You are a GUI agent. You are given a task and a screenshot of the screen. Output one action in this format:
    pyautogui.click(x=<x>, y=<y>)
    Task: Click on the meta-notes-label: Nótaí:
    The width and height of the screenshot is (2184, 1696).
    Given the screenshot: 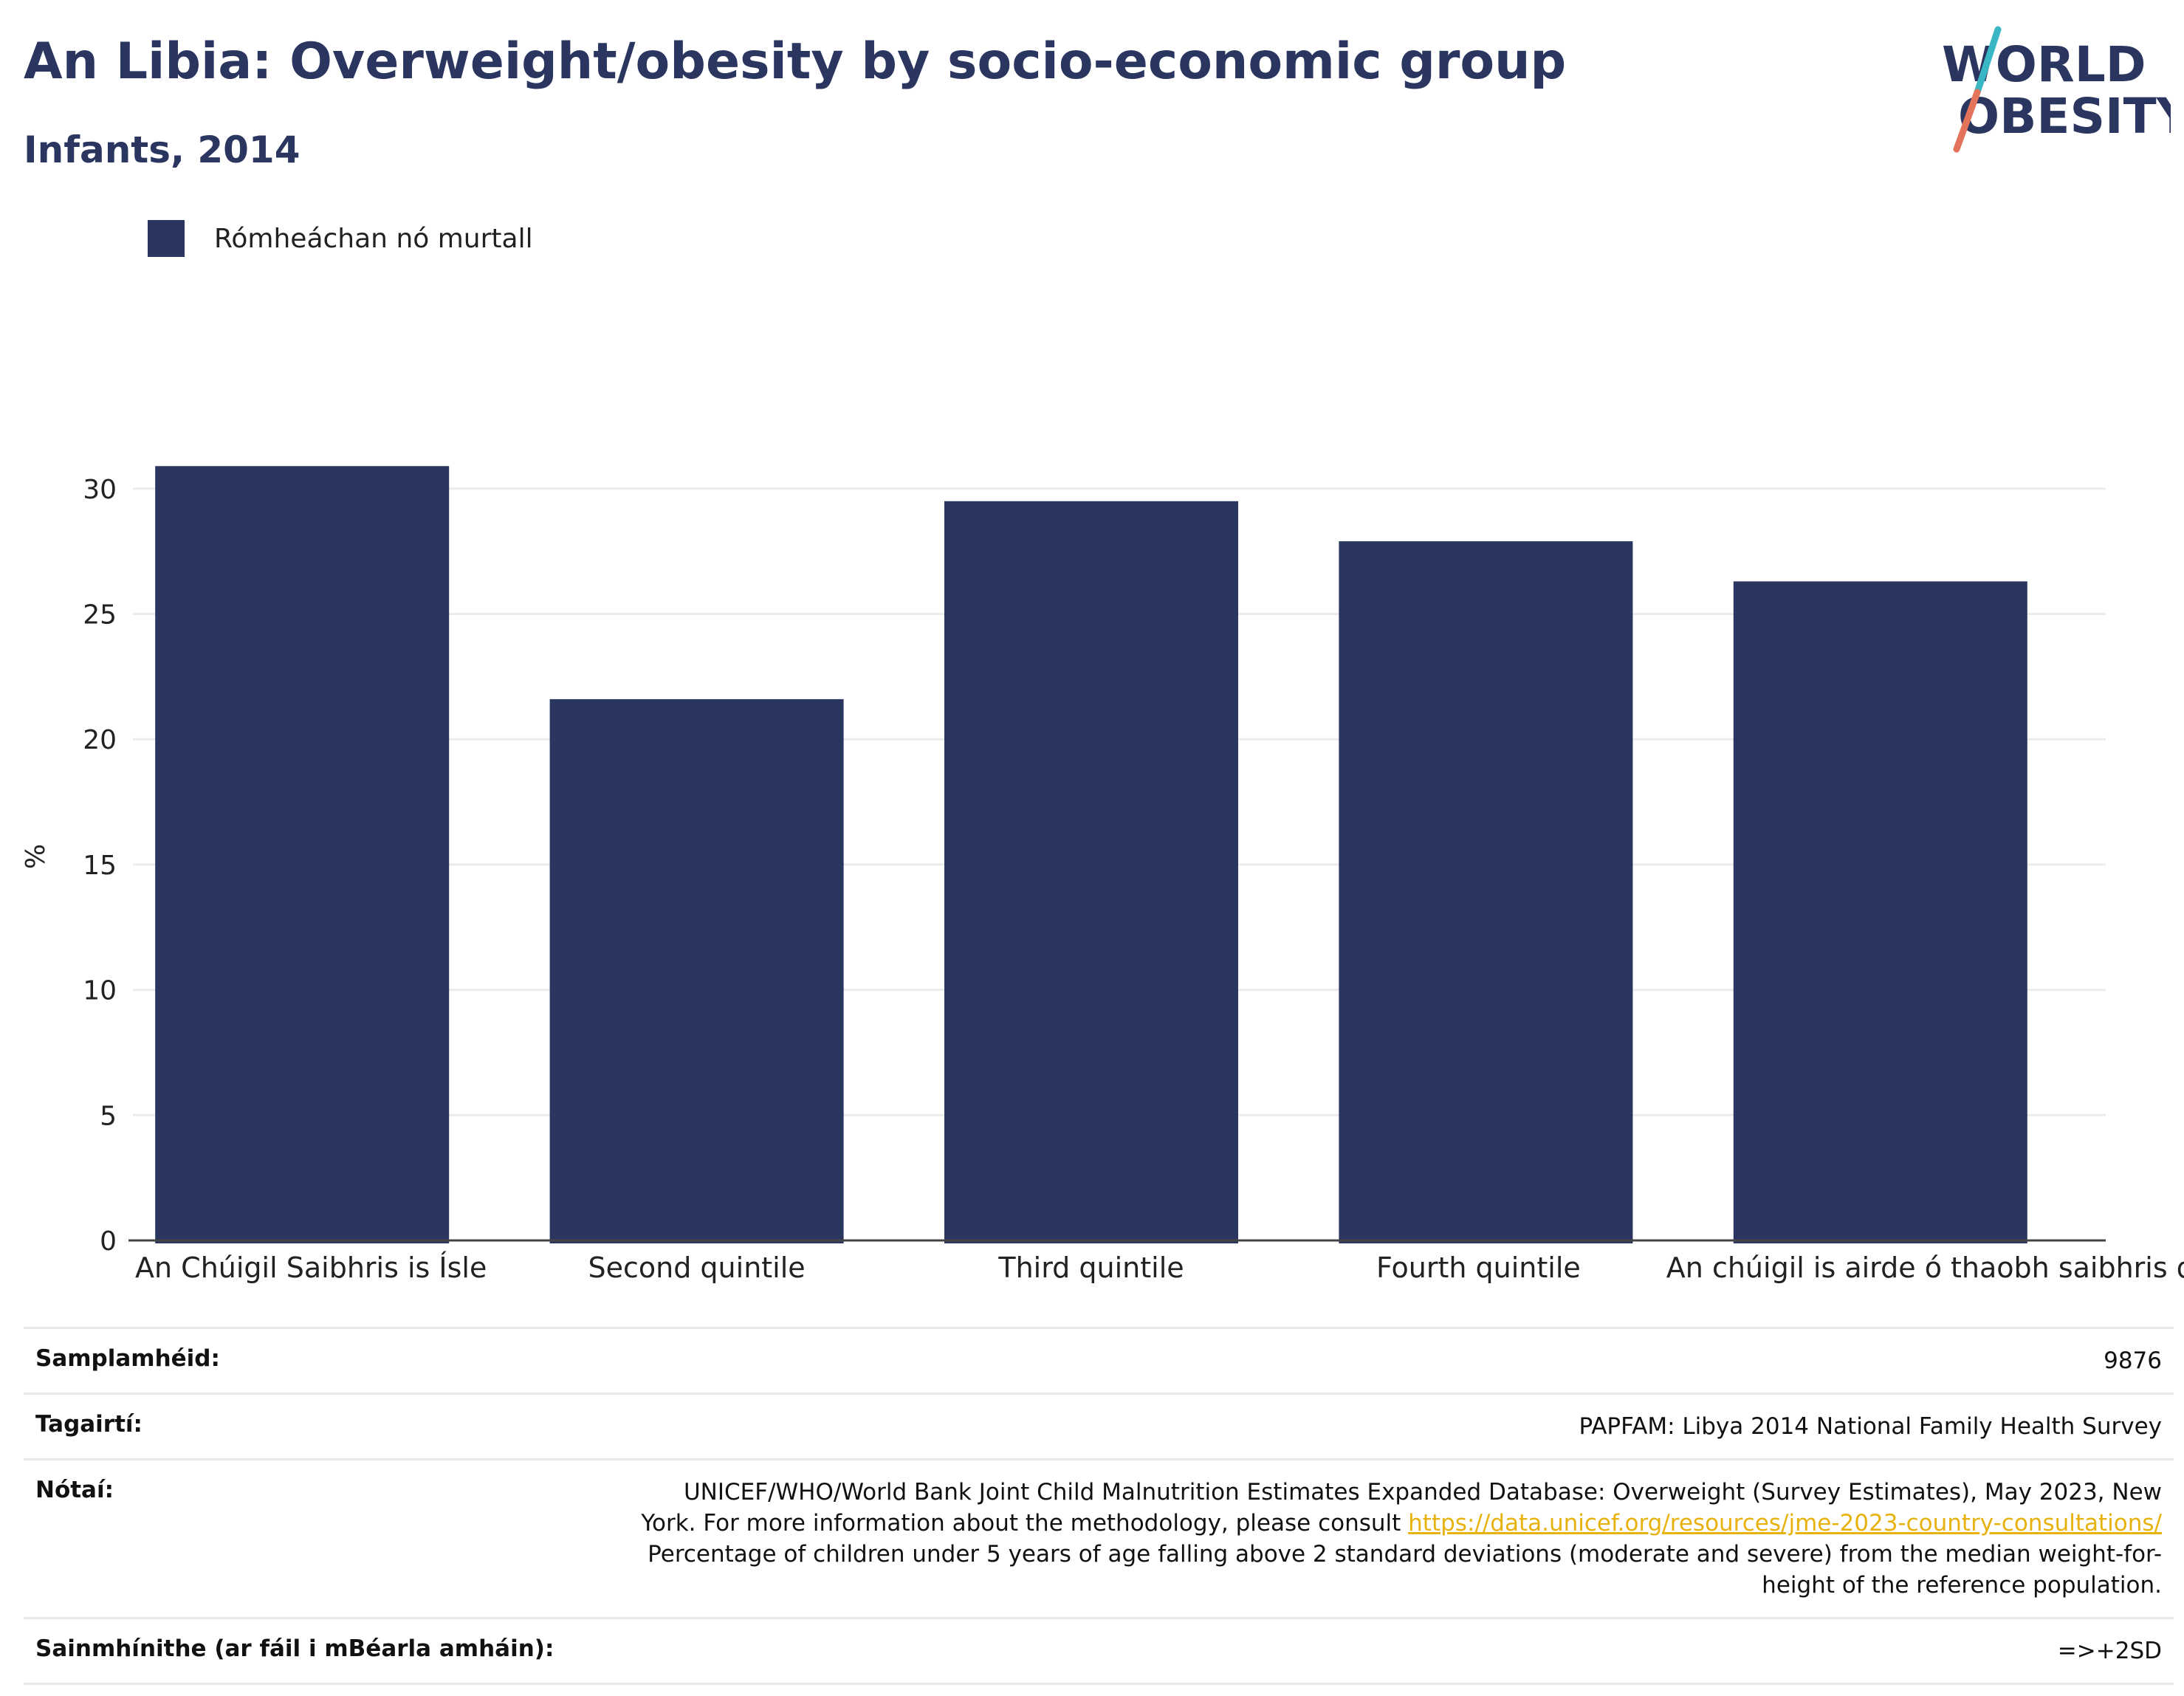 What is the action you would take?
    pyautogui.click(x=295, y=1538)
    